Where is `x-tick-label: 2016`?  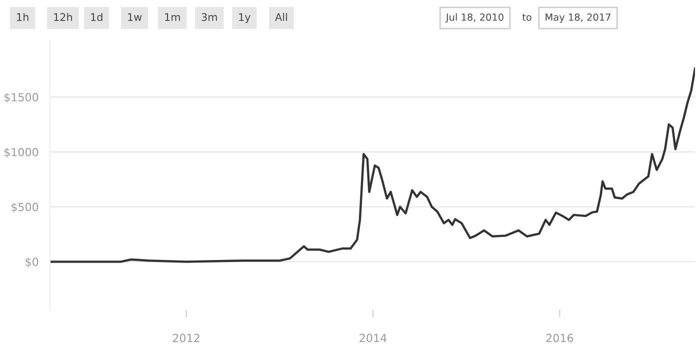 x-tick-label: 2016 is located at coordinates (560, 338).